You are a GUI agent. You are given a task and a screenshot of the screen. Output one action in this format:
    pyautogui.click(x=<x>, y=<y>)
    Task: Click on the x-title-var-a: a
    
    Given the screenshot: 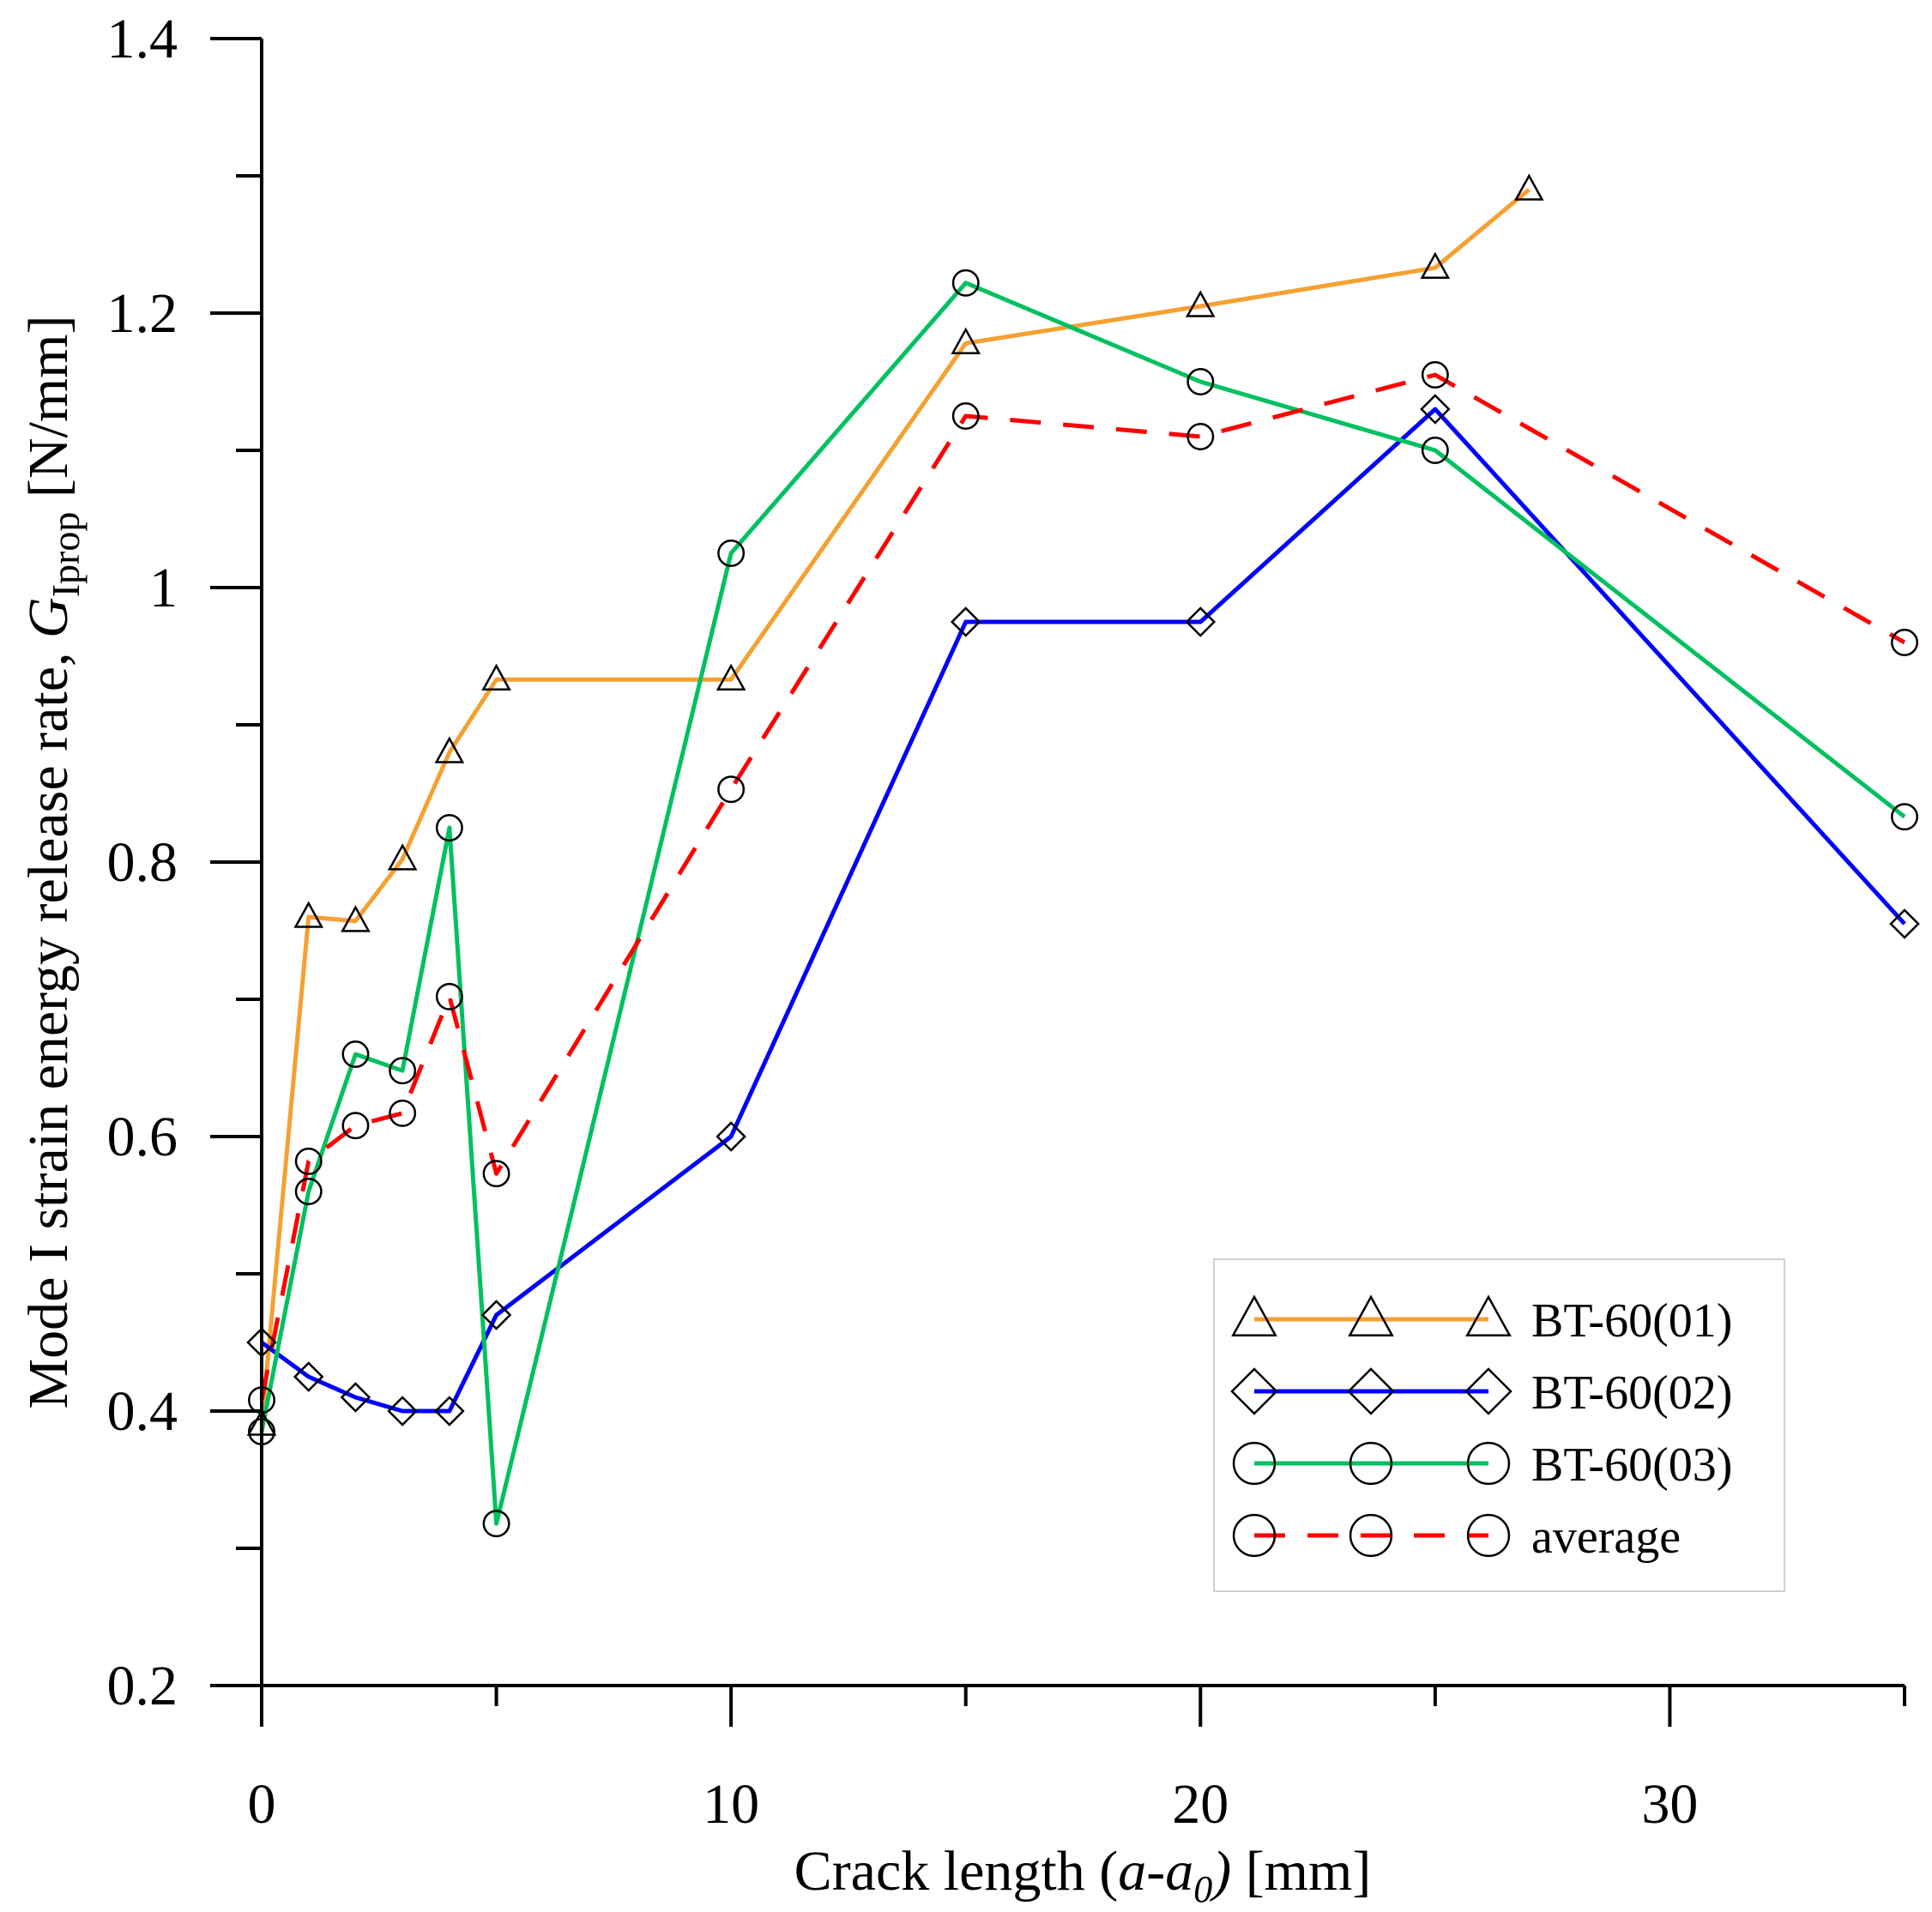 What is the action you would take?
    pyautogui.click(x=1132, y=1871)
    